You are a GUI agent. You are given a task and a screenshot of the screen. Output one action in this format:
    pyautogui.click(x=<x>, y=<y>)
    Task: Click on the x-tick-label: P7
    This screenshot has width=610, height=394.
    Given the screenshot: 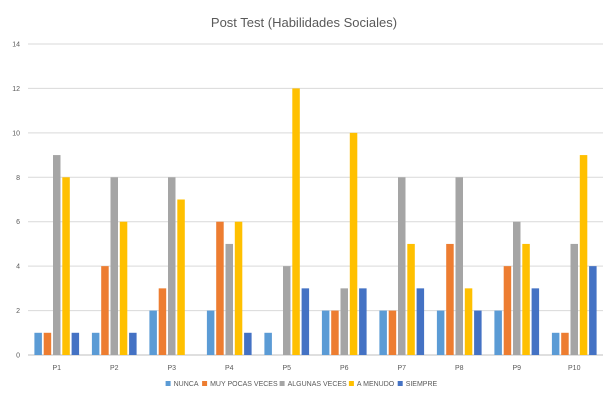 What is the action you would take?
    pyautogui.click(x=401, y=368)
    